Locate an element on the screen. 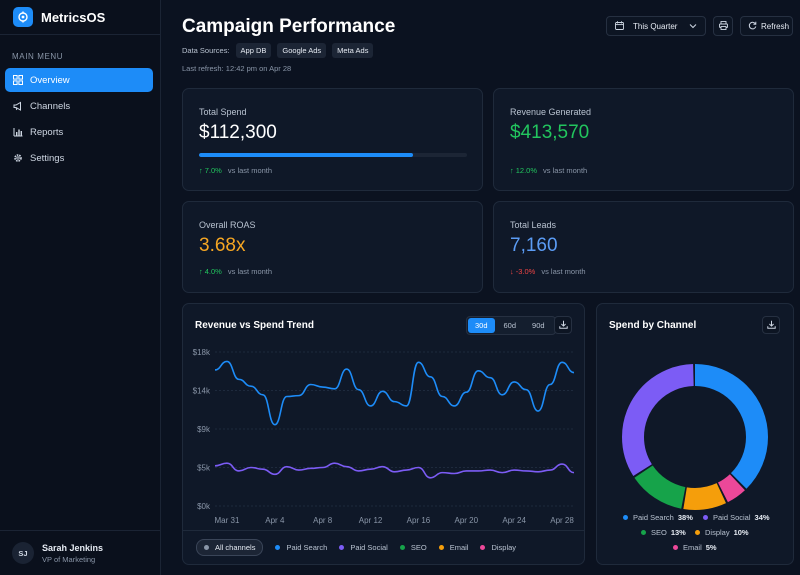 The width and height of the screenshot is (800, 575). spend-progress-bar is located at coordinates (333, 155).